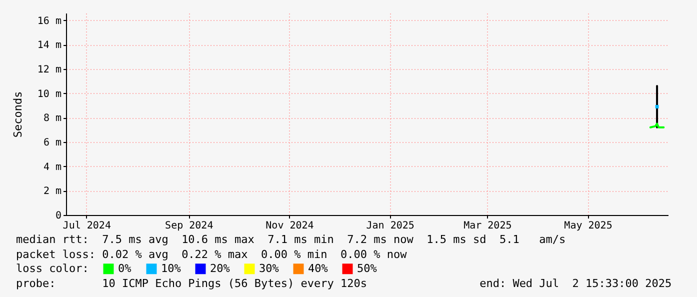 The height and width of the screenshot is (297, 697). What do you see at coordinates (86, 226) in the screenshot?
I see `x-tick-label: Jul 2024` at bounding box center [86, 226].